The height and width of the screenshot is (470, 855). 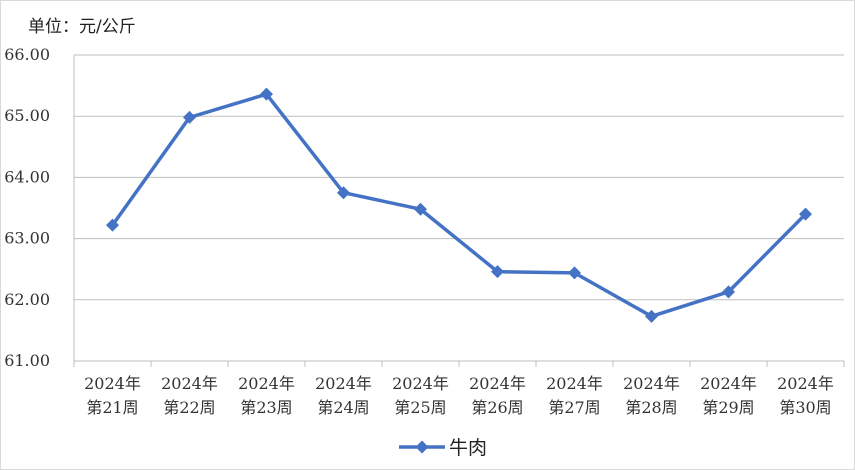 I want to click on x-tick-label: 第22周, so click(x=189, y=407).